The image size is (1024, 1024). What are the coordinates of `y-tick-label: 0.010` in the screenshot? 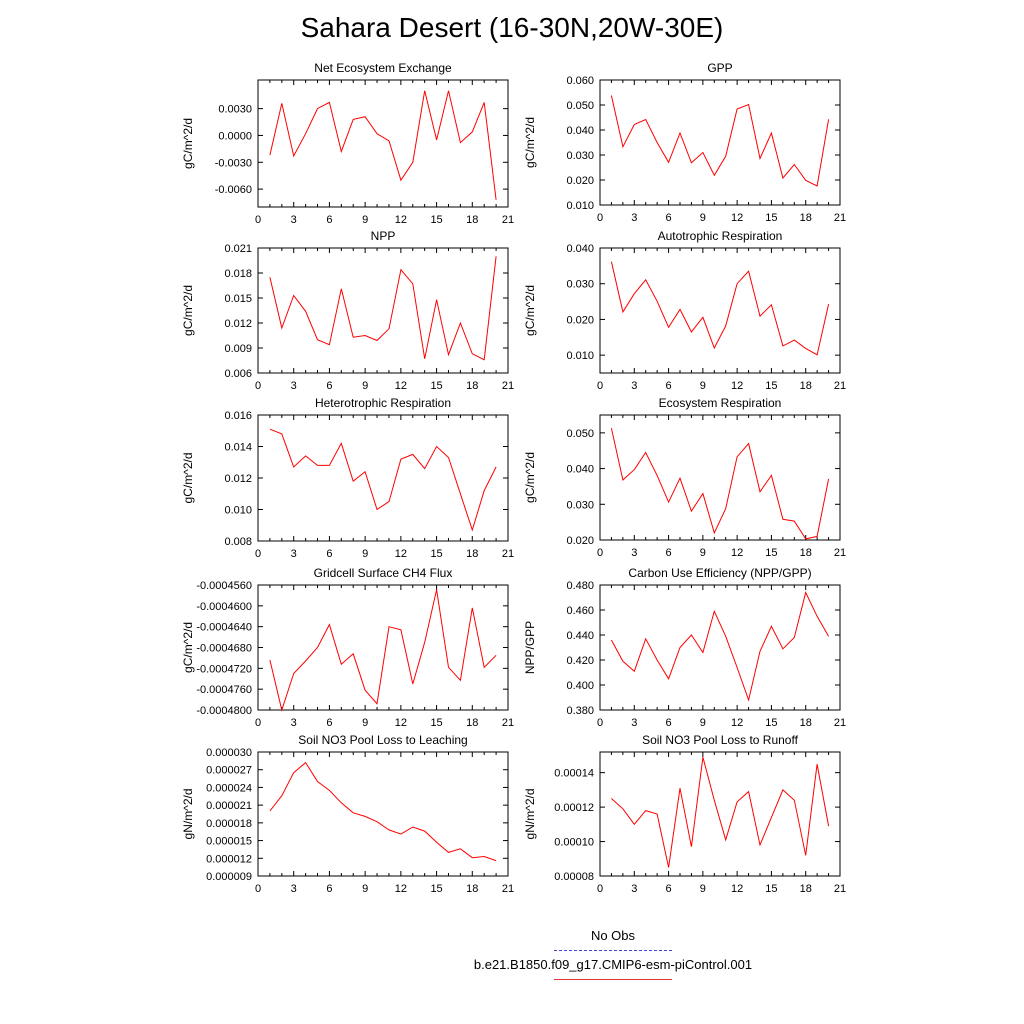 It's located at (580, 206).